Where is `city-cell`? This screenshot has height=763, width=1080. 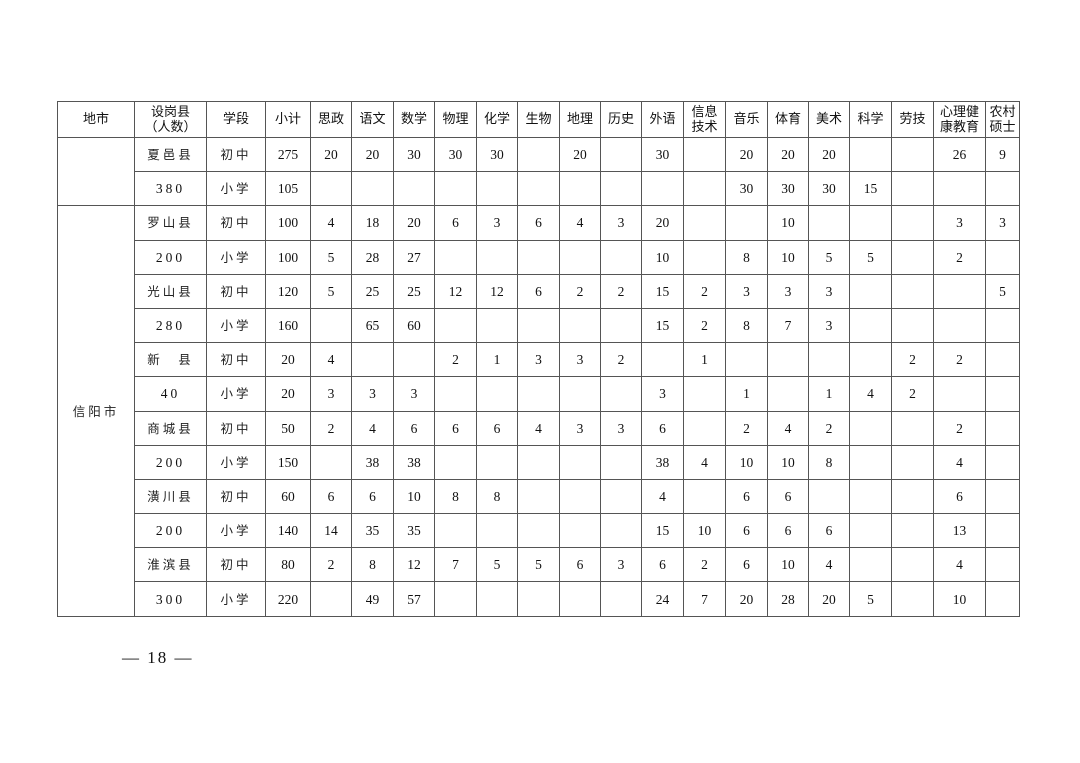
city-cell is located at coordinates (96, 171).